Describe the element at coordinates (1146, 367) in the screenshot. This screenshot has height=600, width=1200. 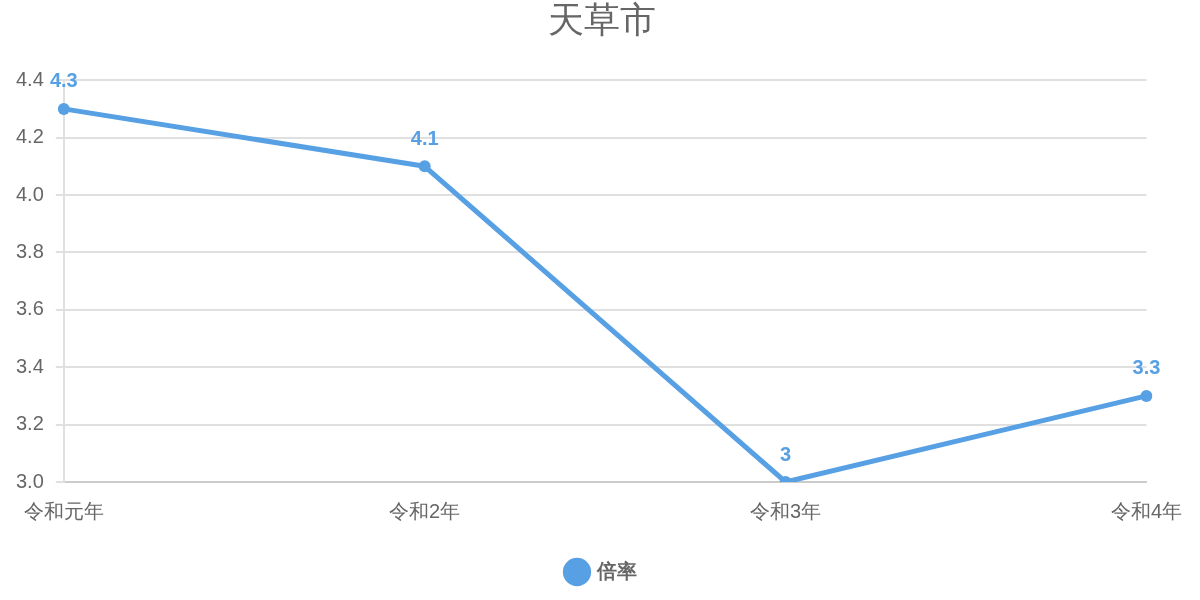
I see `data-label: 3.3` at that location.